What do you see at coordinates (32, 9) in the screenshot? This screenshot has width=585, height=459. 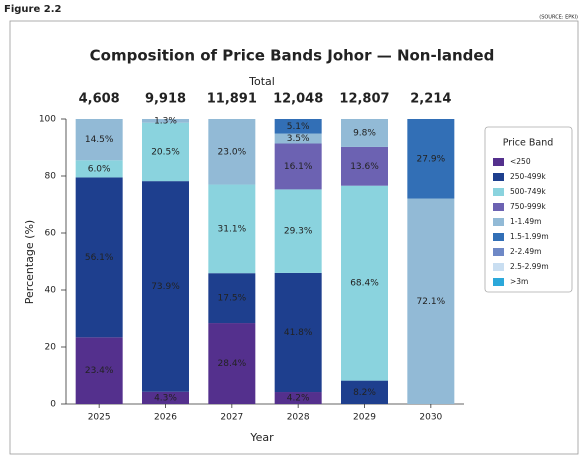 I see `figure-label: Figure 2.2` at bounding box center [32, 9].